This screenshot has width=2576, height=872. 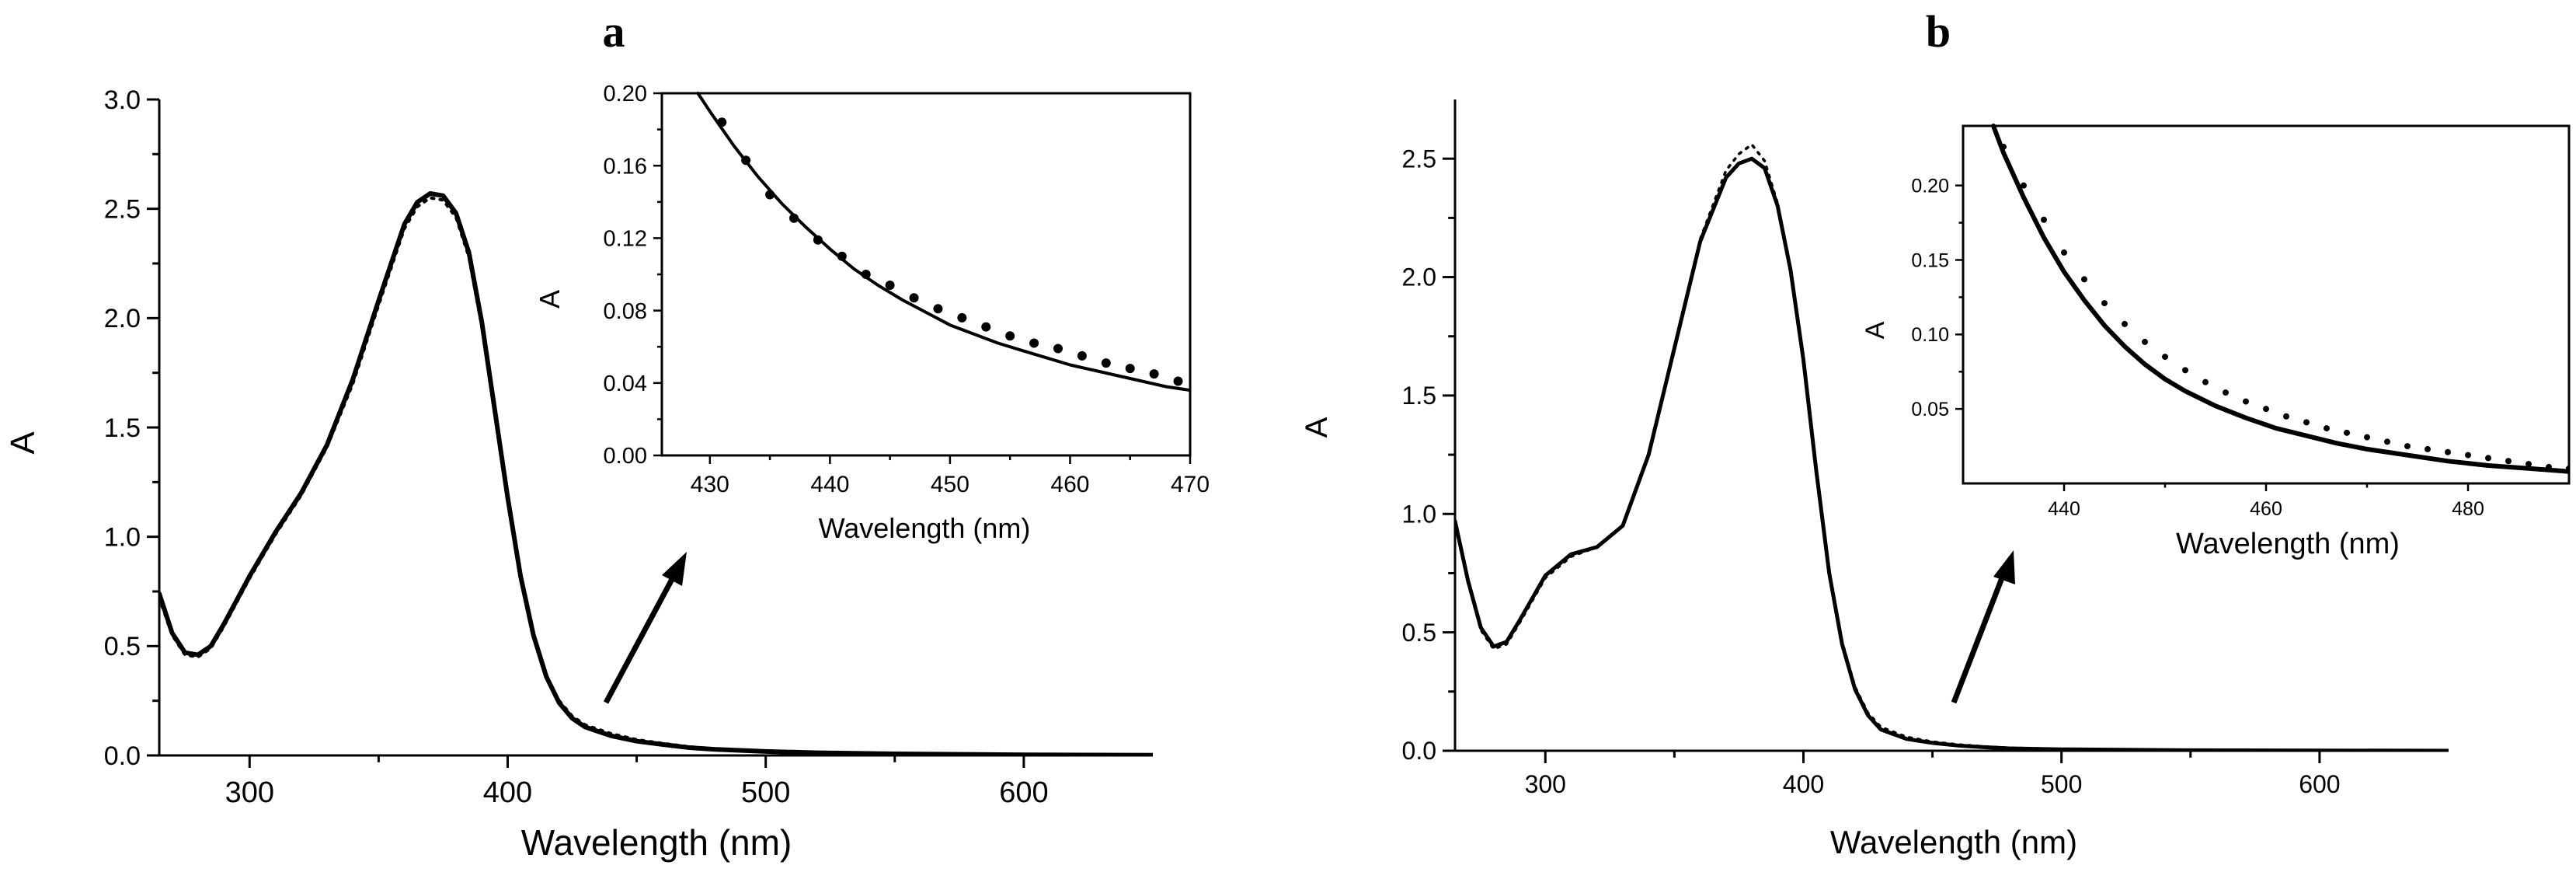 What do you see at coordinates (645, 628) in the screenshot?
I see `panel-a-arrow` at bounding box center [645, 628].